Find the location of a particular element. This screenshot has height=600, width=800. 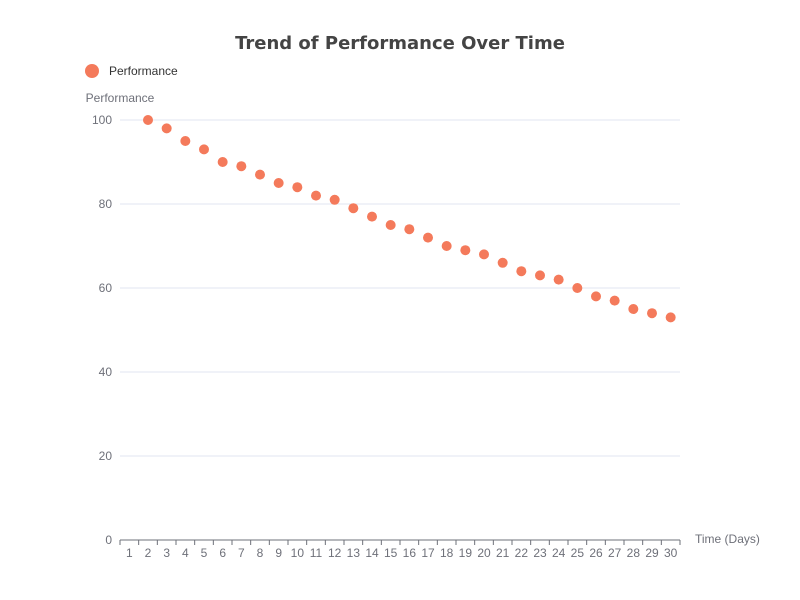

x-tick-label: 3 is located at coordinates (166, 553).